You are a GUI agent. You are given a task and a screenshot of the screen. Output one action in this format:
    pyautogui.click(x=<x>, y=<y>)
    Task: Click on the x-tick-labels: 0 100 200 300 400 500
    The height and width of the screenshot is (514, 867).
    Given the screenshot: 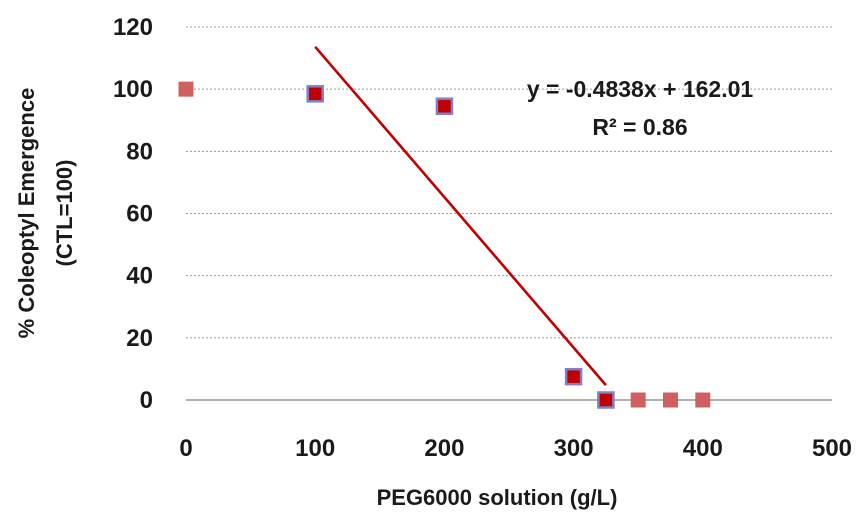 What is the action you would take?
    pyautogui.click(x=515, y=448)
    